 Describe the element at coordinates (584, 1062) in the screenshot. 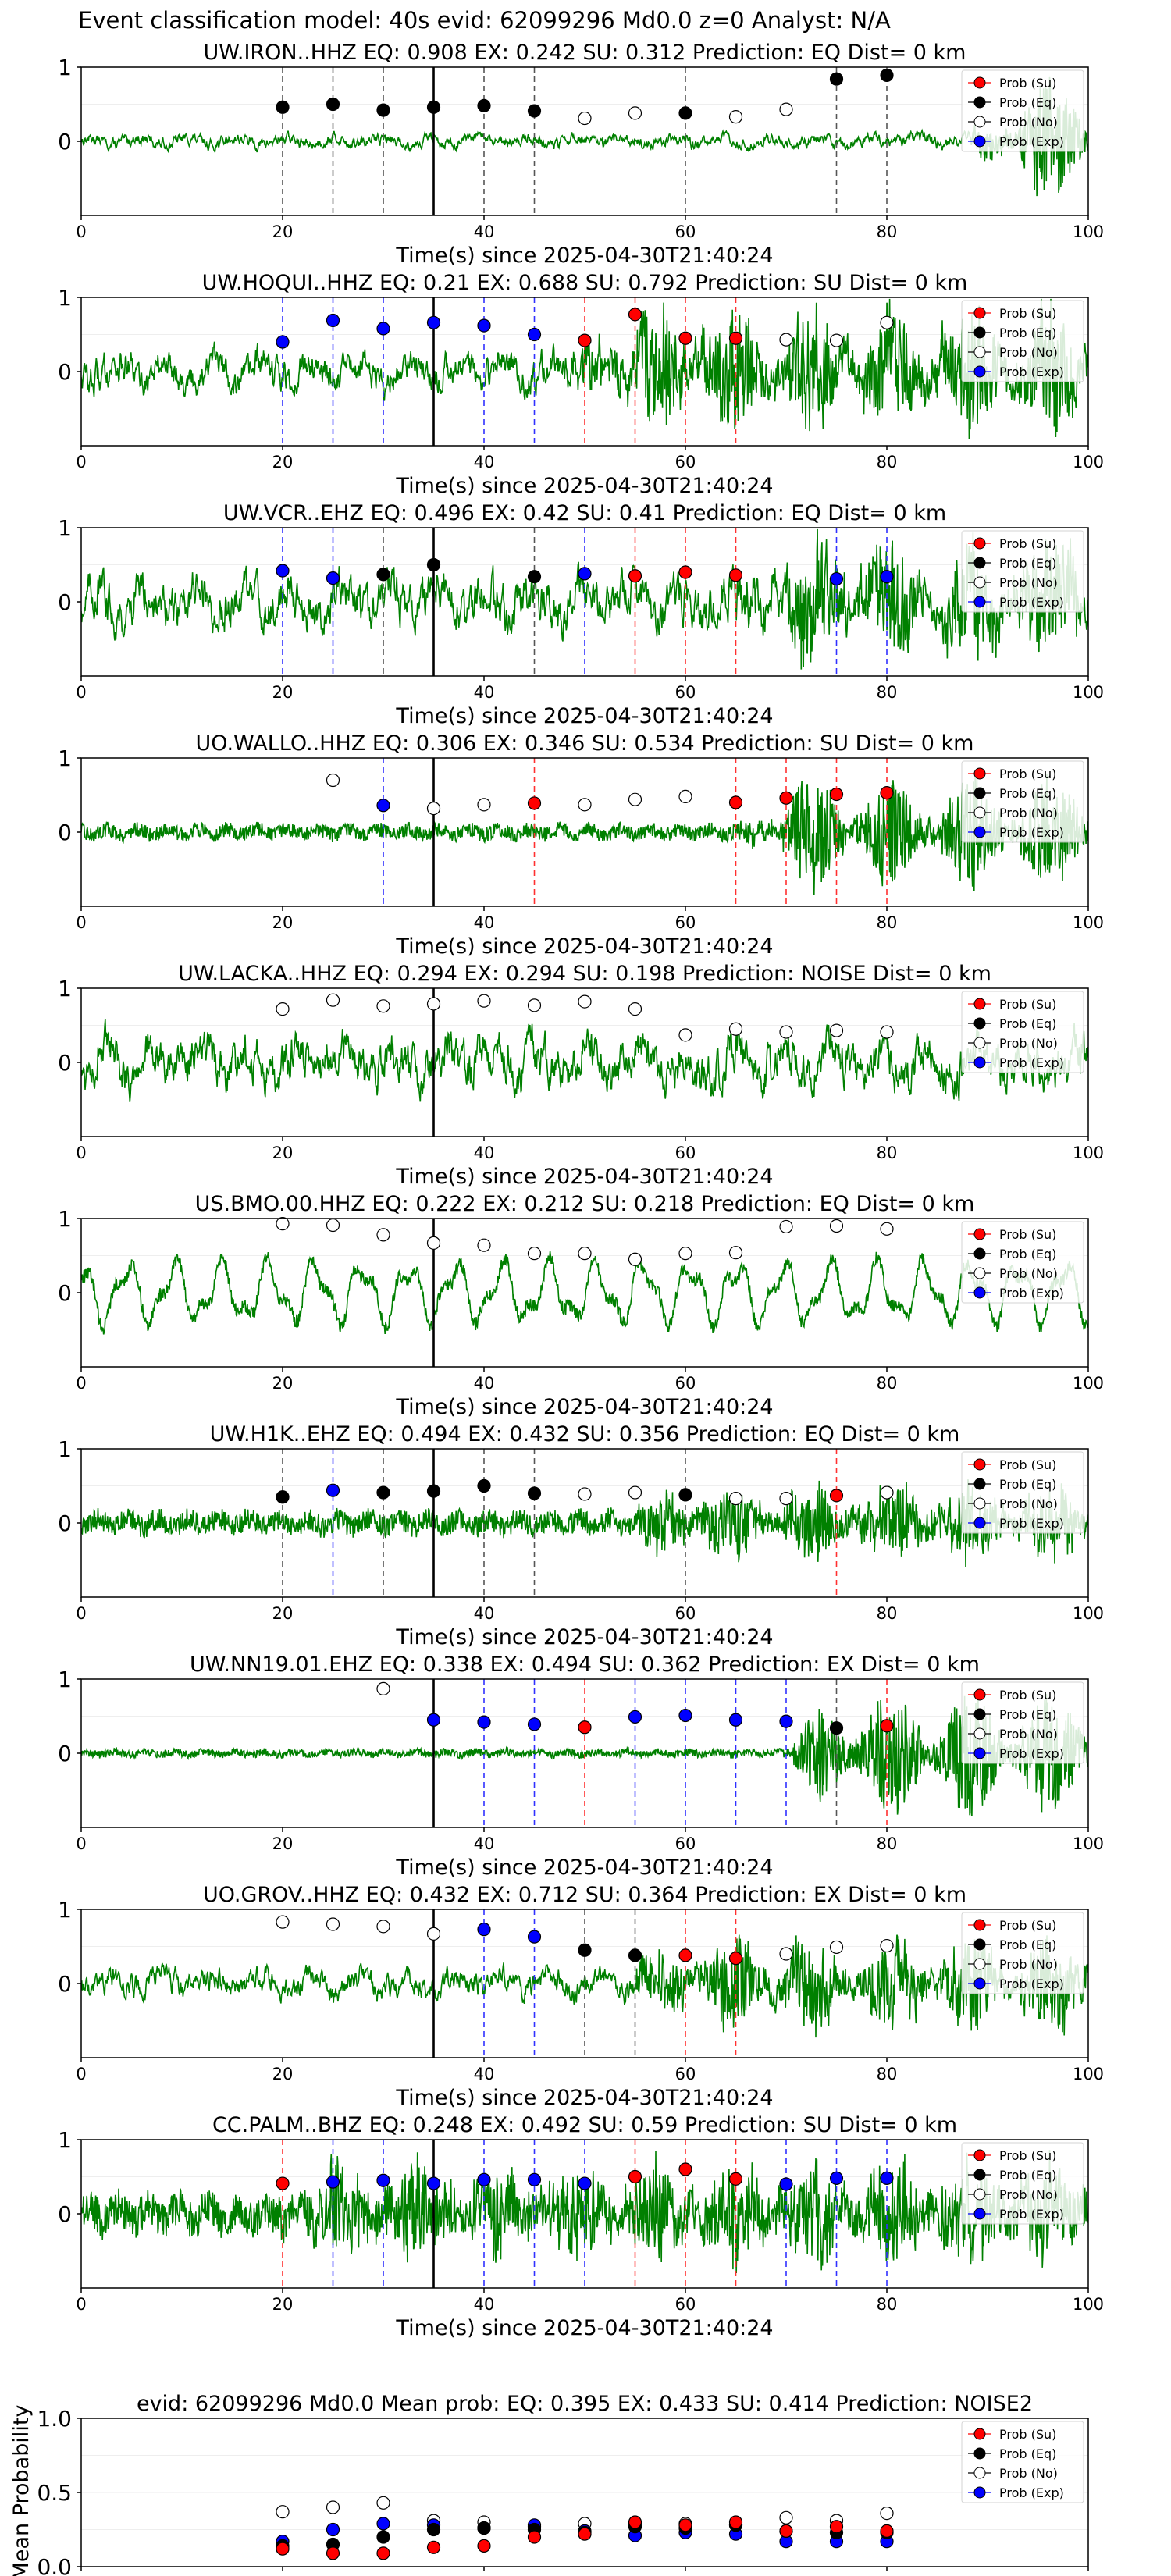

I see `axes-frame` at that location.